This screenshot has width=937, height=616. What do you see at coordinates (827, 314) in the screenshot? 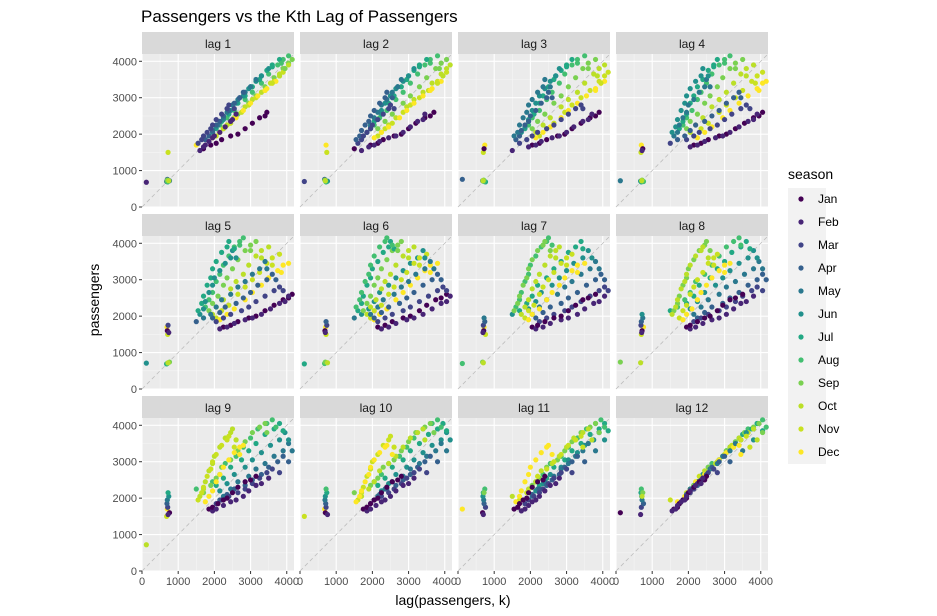
I see `legend-label: Jun` at bounding box center [827, 314].